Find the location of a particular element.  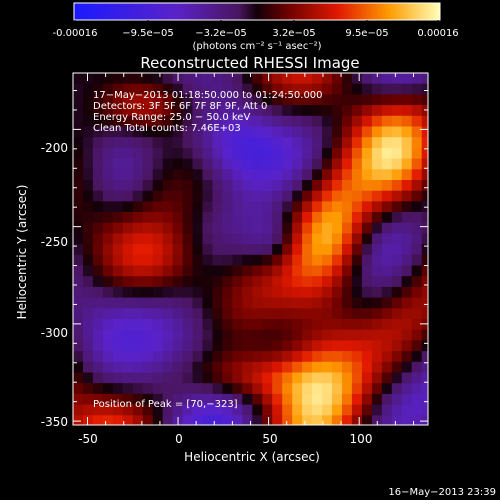

info-line-time: 17−May−2013 01:18:50.000 to 01:24:50.000 is located at coordinates (208, 95).